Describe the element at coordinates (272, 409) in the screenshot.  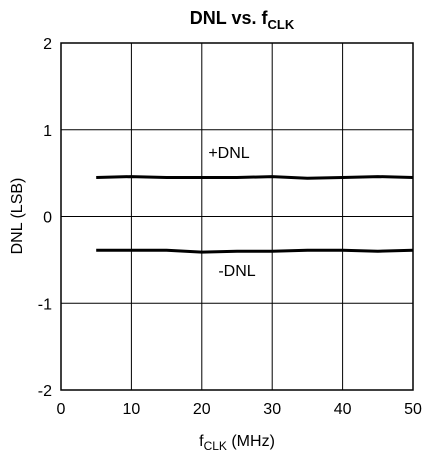
I see `x-tick-label: 30` at that location.